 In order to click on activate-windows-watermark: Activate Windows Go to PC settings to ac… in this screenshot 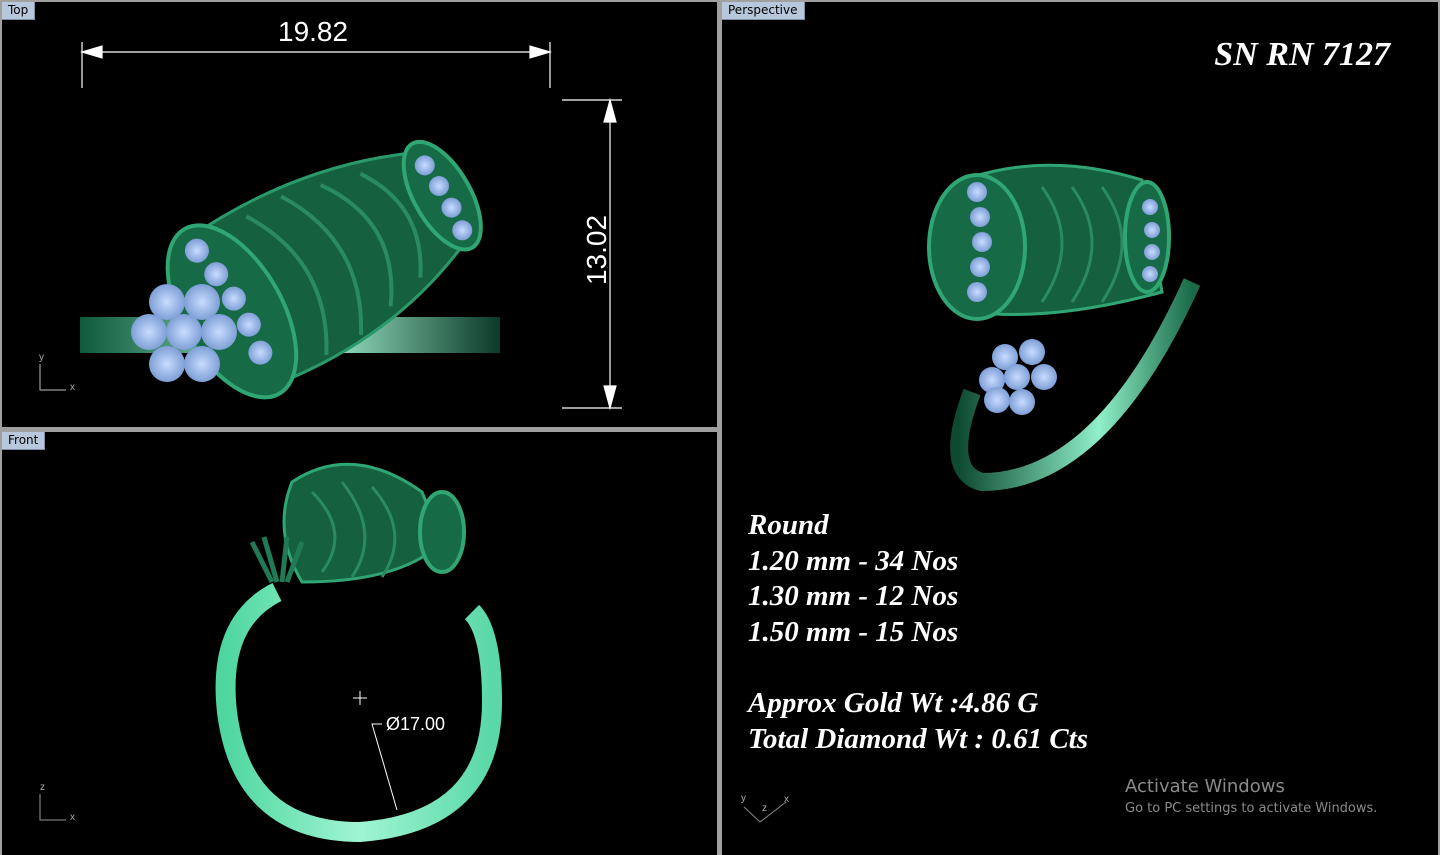, I will do `click(1251, 796)`.